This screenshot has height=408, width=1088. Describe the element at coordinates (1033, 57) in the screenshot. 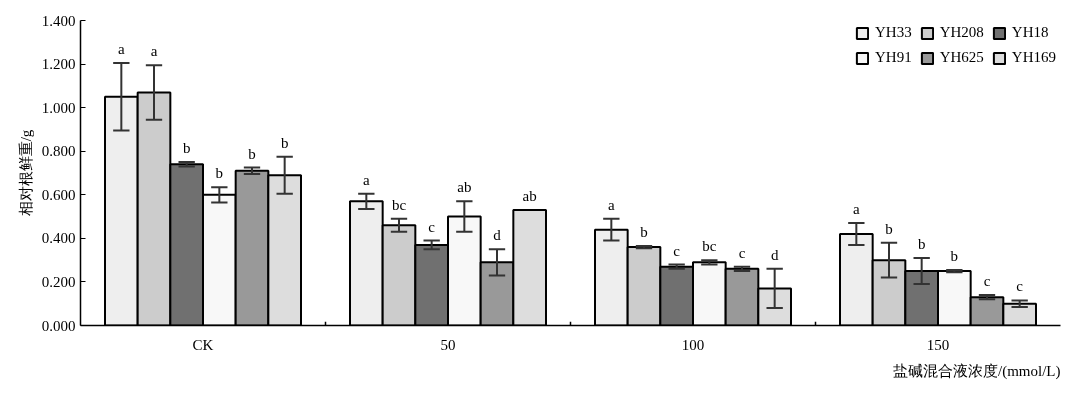

I see `legend-label: YH169` at that location.